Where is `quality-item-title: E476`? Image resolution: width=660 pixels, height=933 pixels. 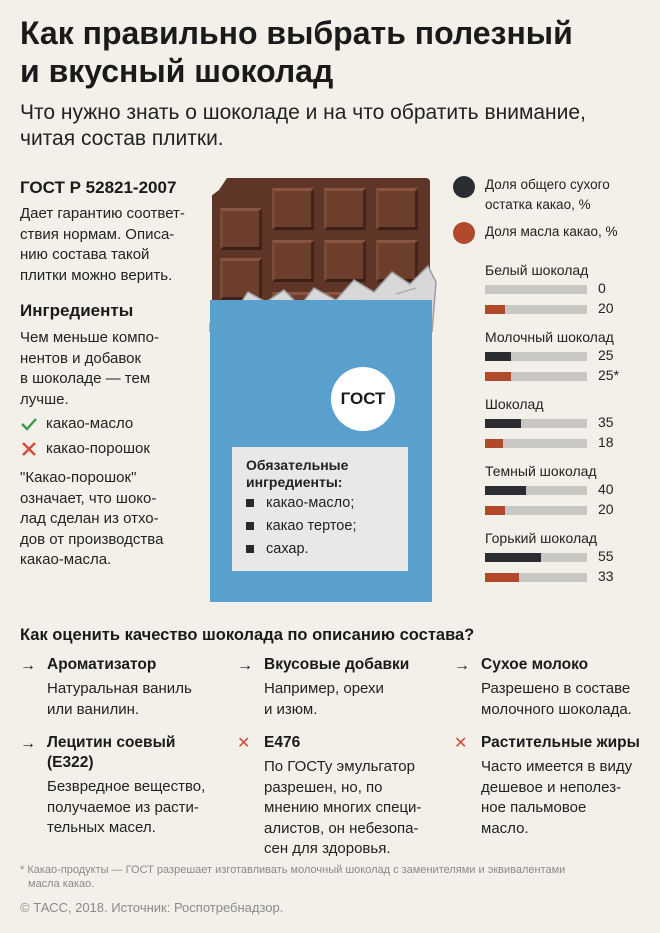 quality-item-title: E476 is located at coordinates (282, 743).